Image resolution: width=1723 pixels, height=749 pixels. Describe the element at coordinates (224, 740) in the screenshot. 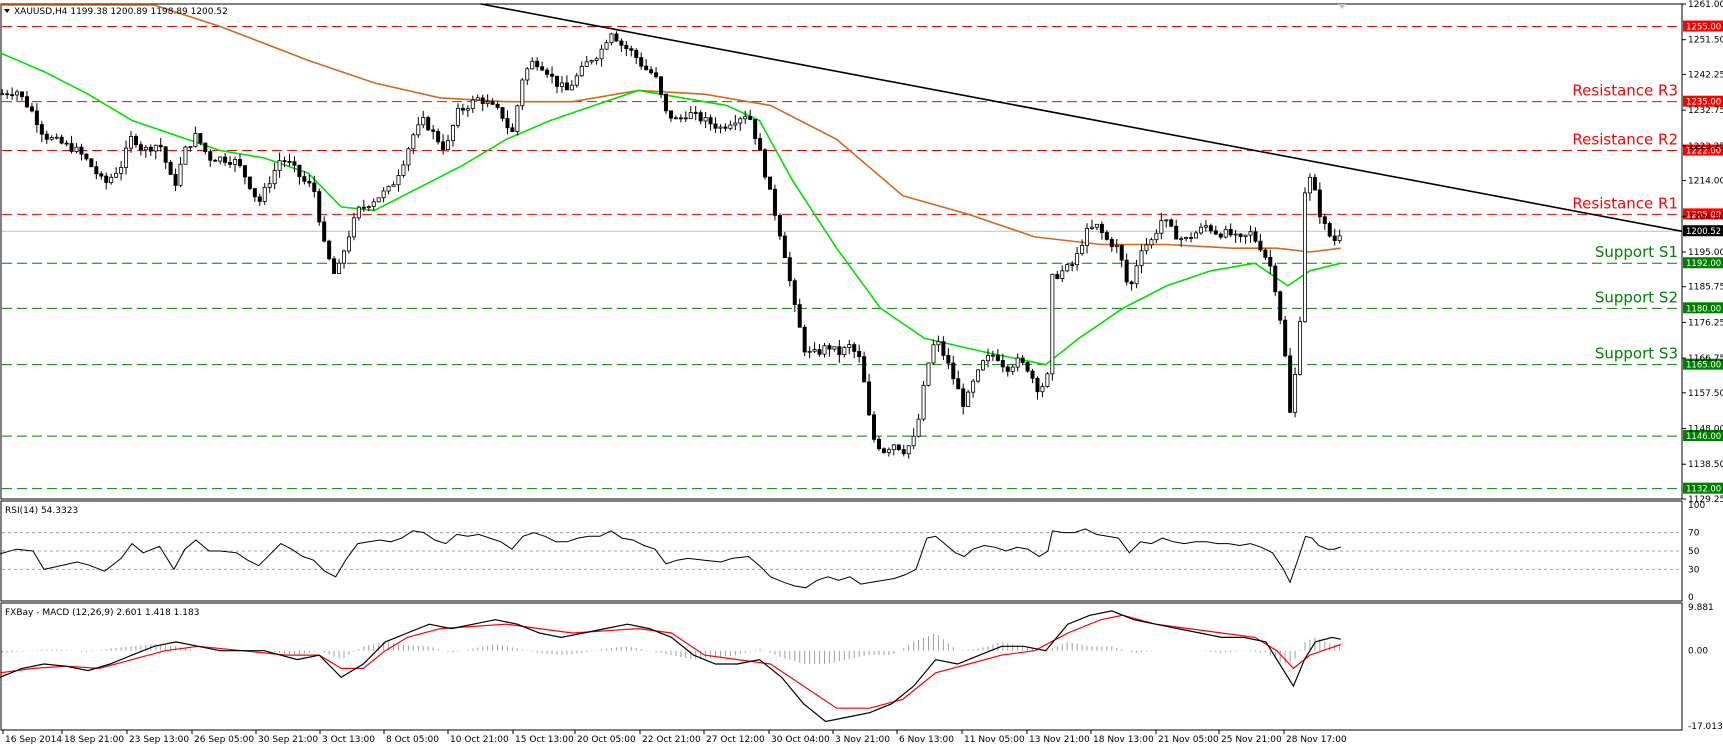

I see `time-tick-label: 26 Sep 05:00` at that location.